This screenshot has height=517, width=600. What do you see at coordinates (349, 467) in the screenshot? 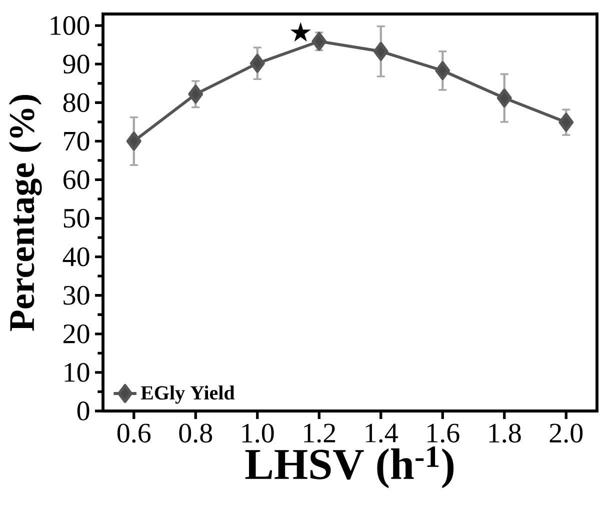
I see `x-axis-title: LHSV (h$^{-1}$)` at bounding box center [349, 467].